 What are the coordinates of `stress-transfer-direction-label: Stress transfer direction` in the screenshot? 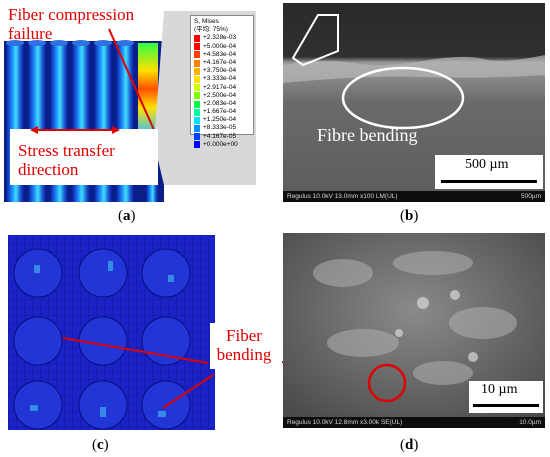 It's located at (66, 160).